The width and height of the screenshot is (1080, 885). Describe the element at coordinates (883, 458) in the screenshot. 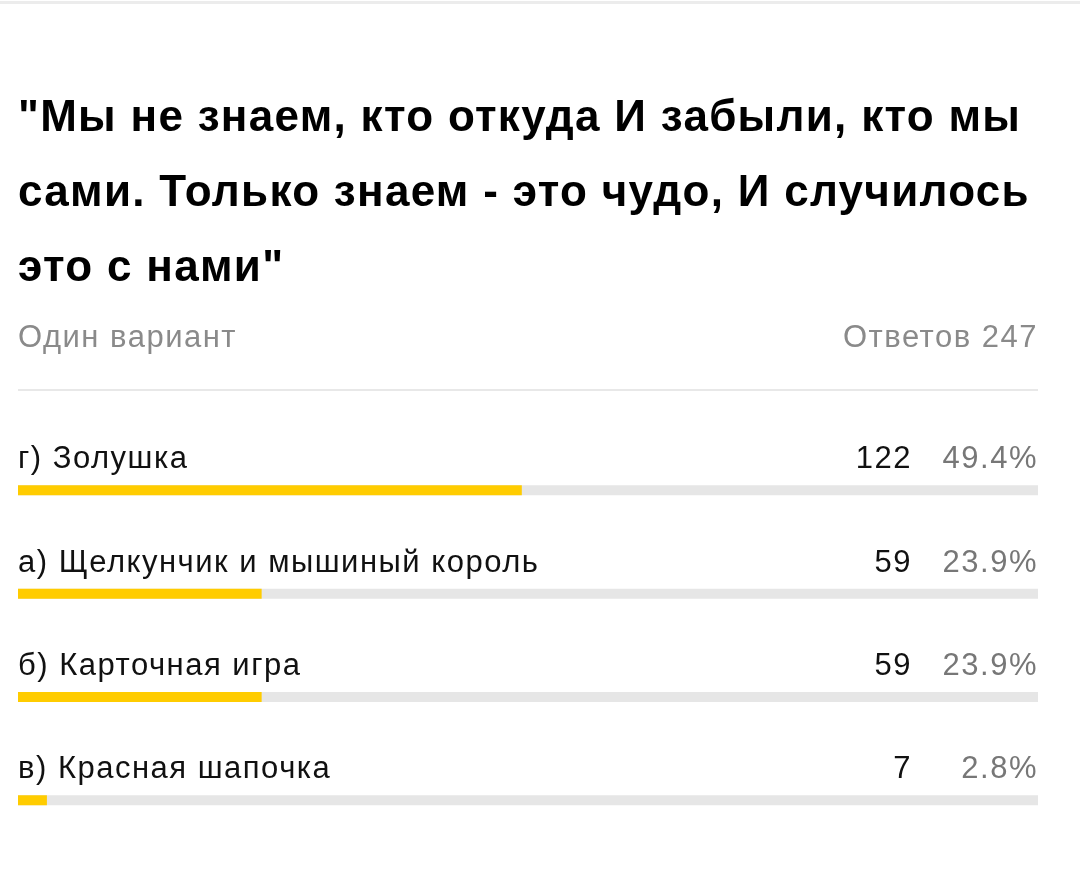

I see `data-label: 122` at that location.